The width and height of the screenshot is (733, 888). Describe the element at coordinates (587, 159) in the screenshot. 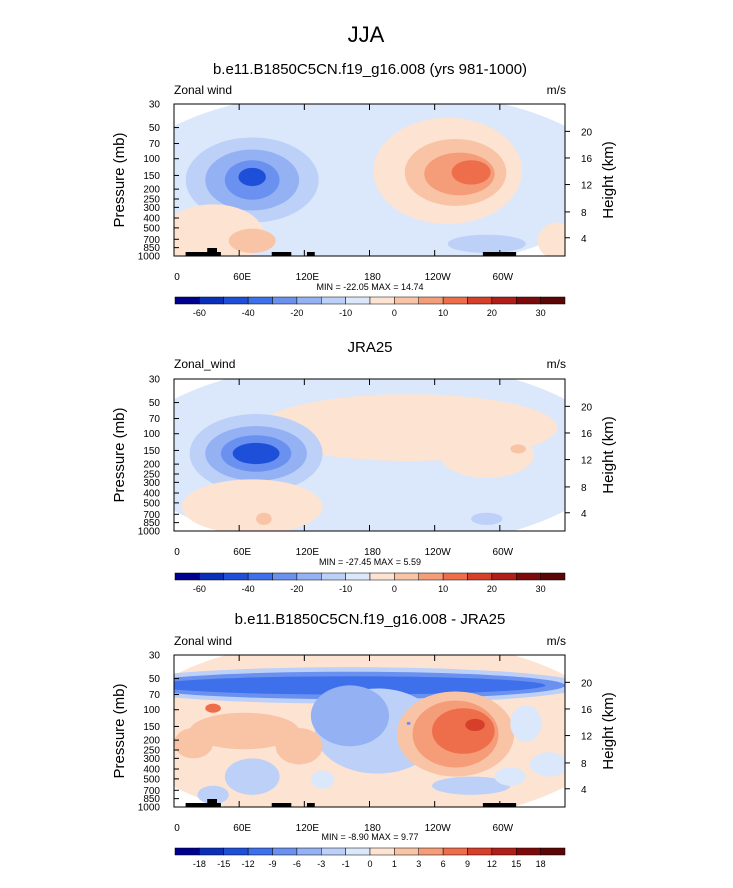

I see `height-tick-label: 16` at that location.